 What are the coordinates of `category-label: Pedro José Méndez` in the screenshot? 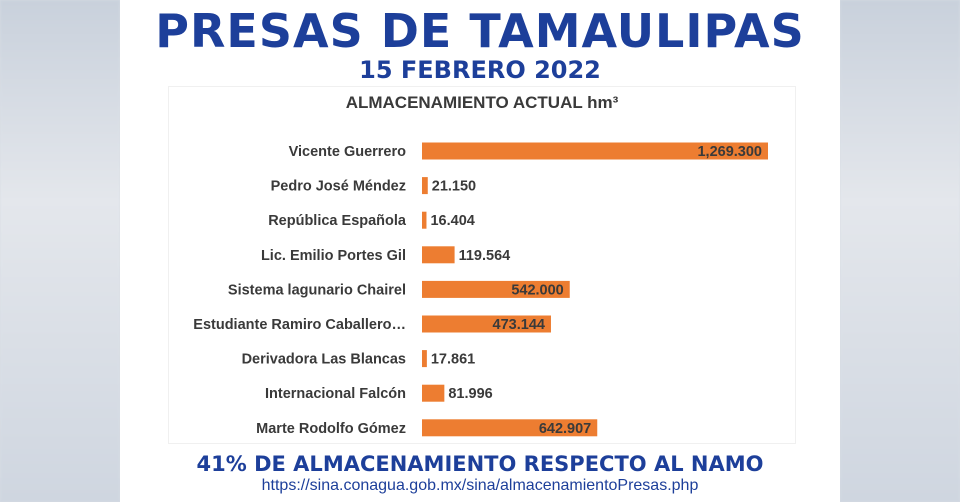 It's located at (338, 187).